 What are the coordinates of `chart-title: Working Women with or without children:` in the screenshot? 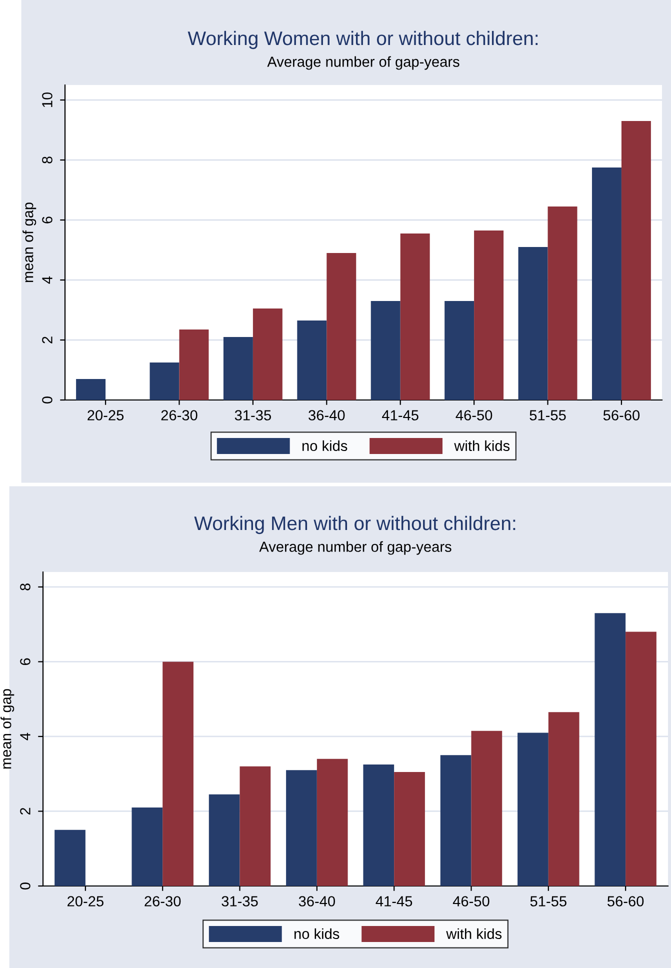 It's located at (363, 40).